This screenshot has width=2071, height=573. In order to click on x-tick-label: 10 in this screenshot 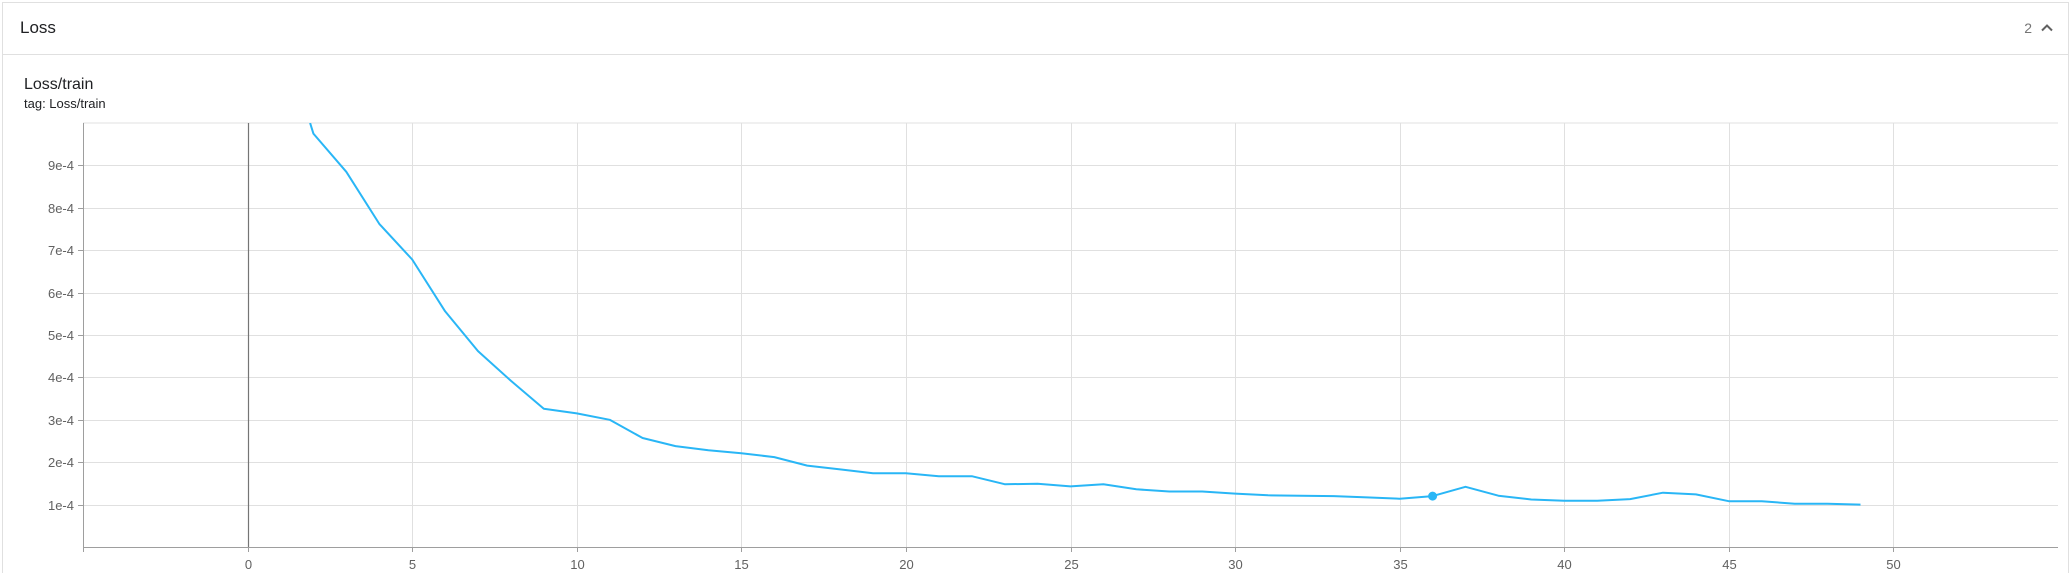, I will do `click(577, 564)`.